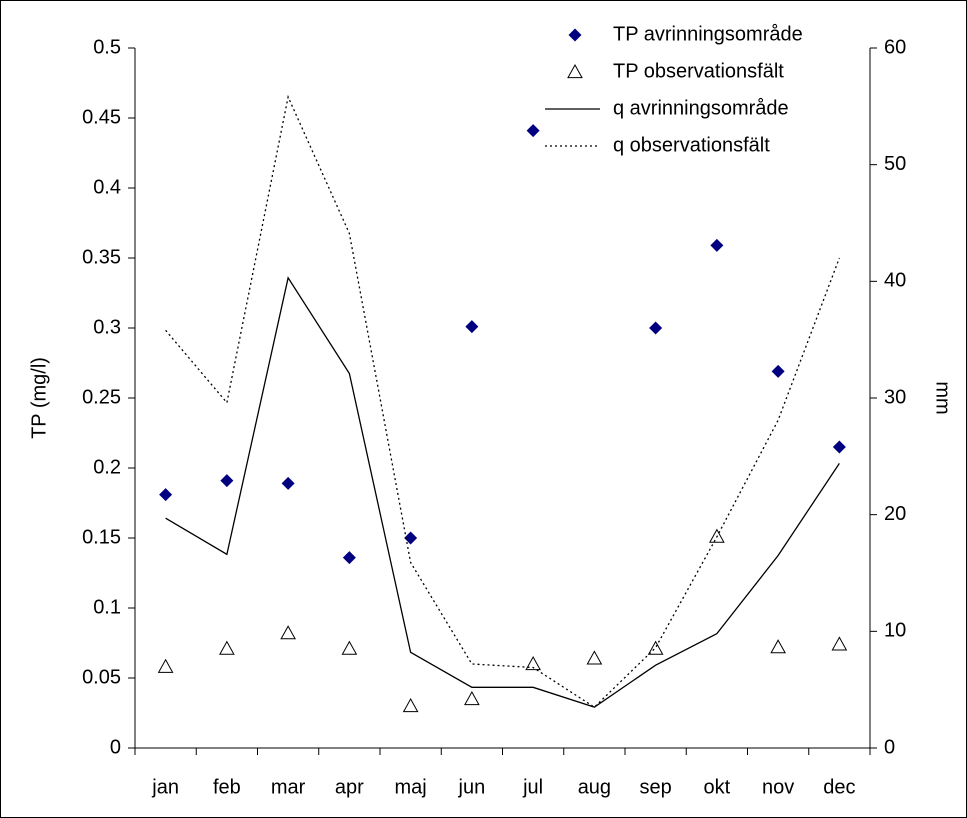 Image resolution: width=967 pixels, height=818 pixels. I want to click on y-tick-label: 0.1, so click(107, 607).